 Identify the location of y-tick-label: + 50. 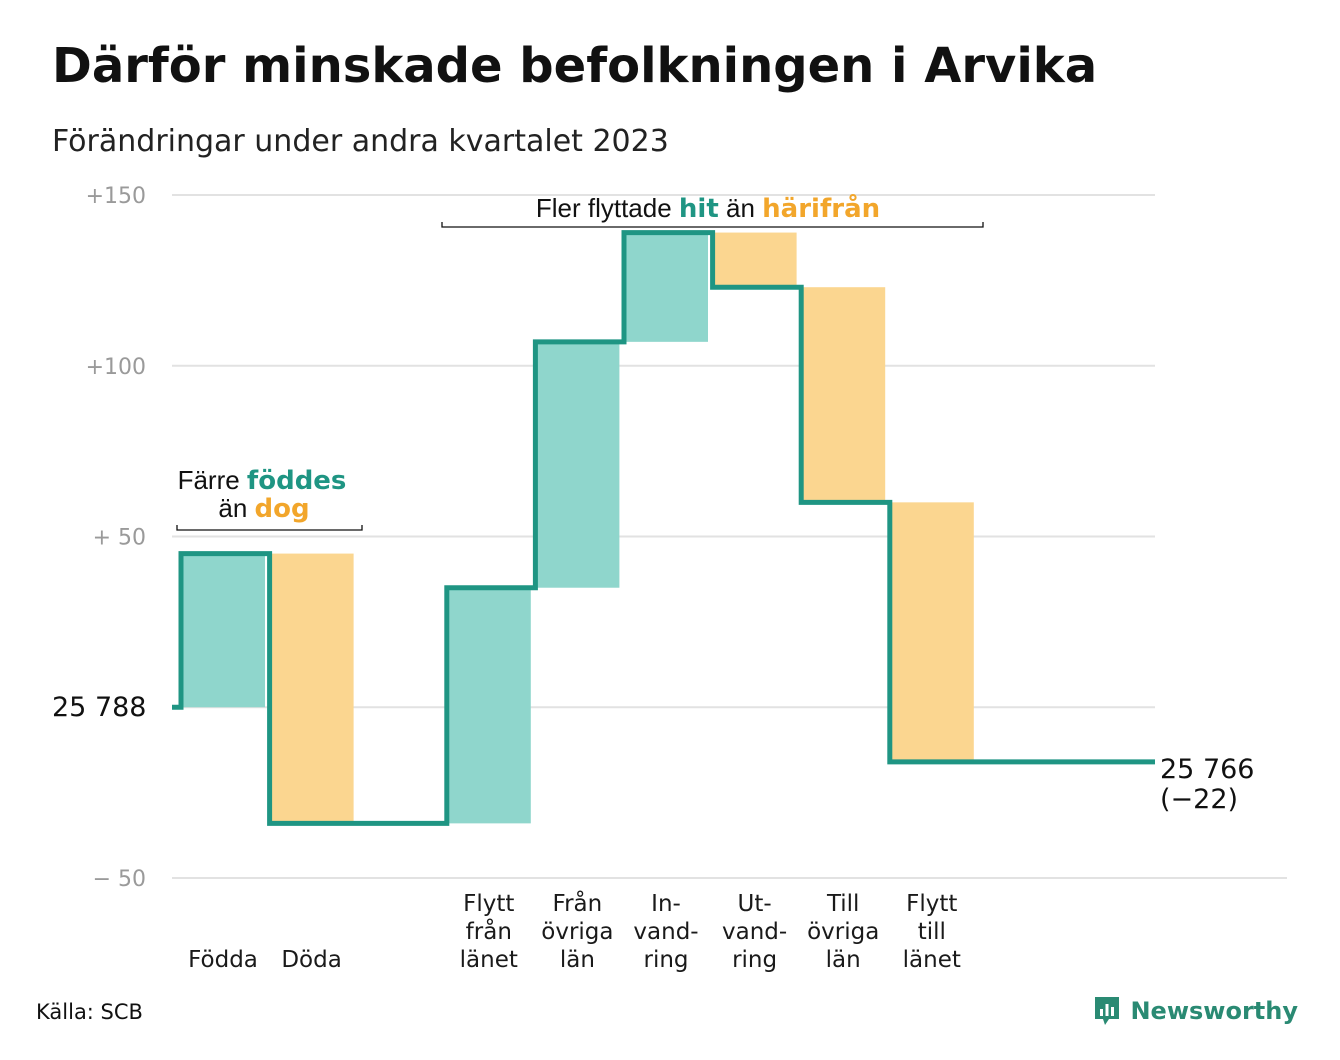
(119, 538).